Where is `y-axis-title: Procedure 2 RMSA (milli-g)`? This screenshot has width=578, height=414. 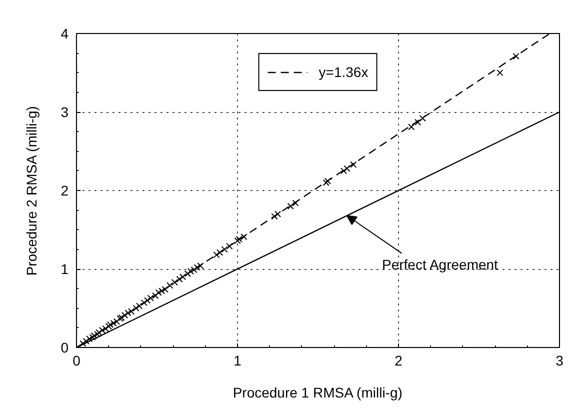 y-axis-title: Procedure 2 RMSA (milli-g) is located at coordinates (32, 191).